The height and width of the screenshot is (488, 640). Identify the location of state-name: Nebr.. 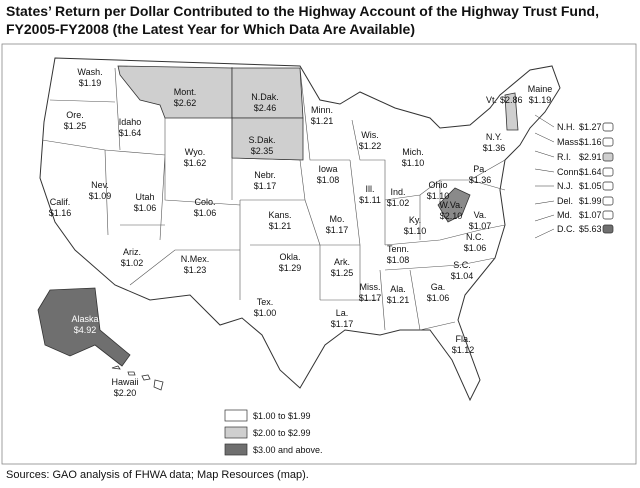
(265, 175).